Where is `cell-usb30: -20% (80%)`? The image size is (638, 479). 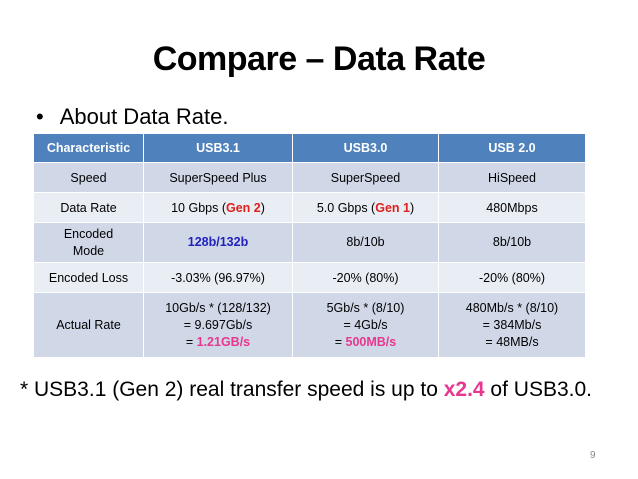
cell-usb30: -20% (80%) is located at coordinates (365, 277).